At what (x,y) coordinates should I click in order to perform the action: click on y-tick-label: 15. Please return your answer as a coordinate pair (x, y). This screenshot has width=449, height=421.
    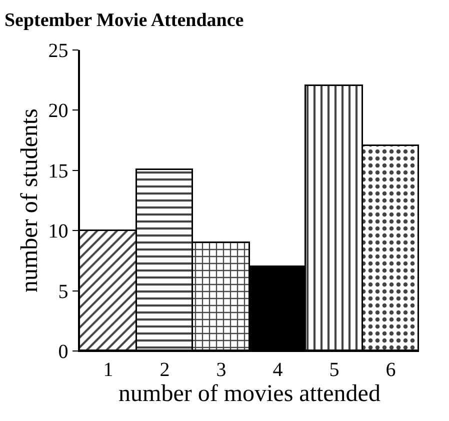
    Looking at the image, I should click on (58, 171).